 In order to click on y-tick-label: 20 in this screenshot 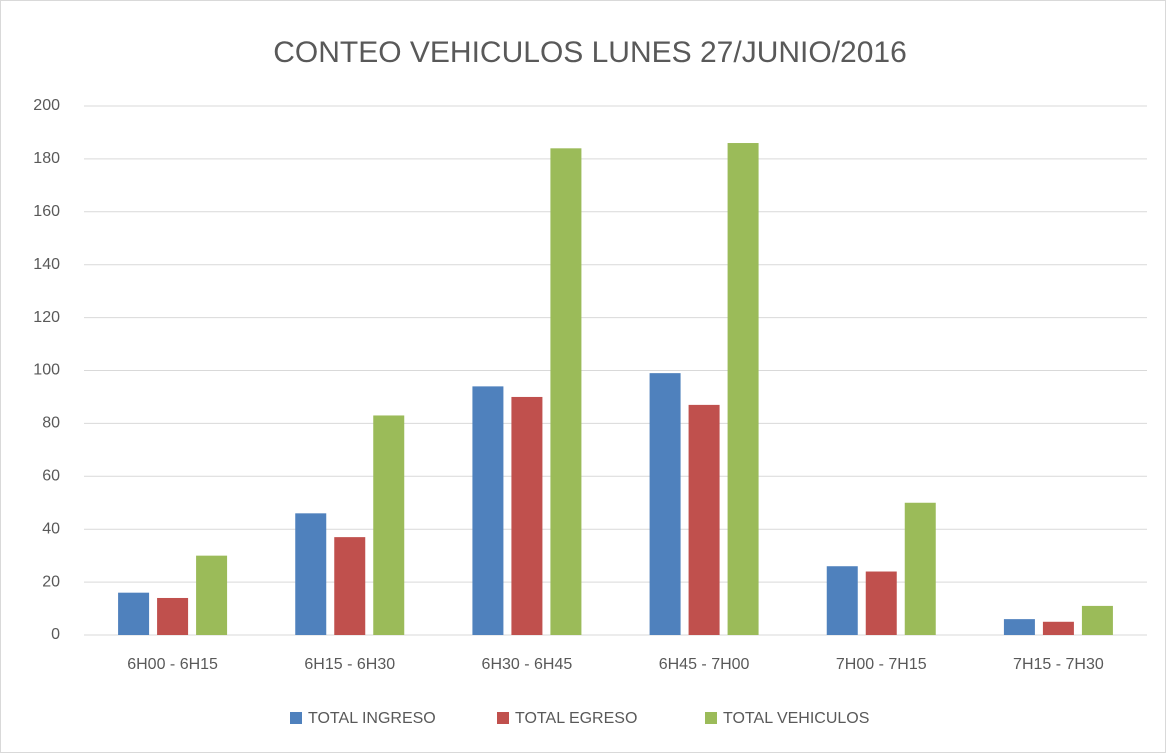, I will do `click(51, 581)`.